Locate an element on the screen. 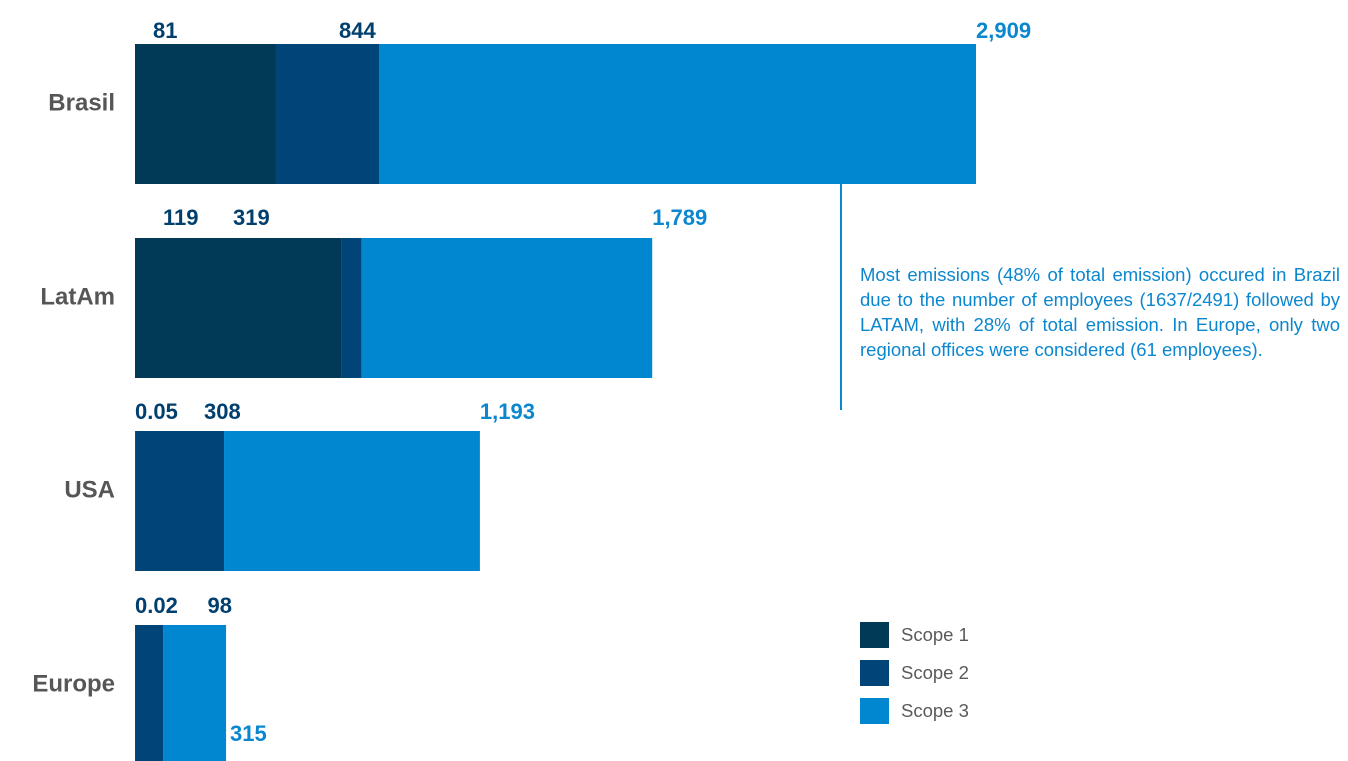 Image resolution: width=1348 pixels, height=761 pixels. value-label-europe-scope-3: 315 is located at coordinates (248, 733).